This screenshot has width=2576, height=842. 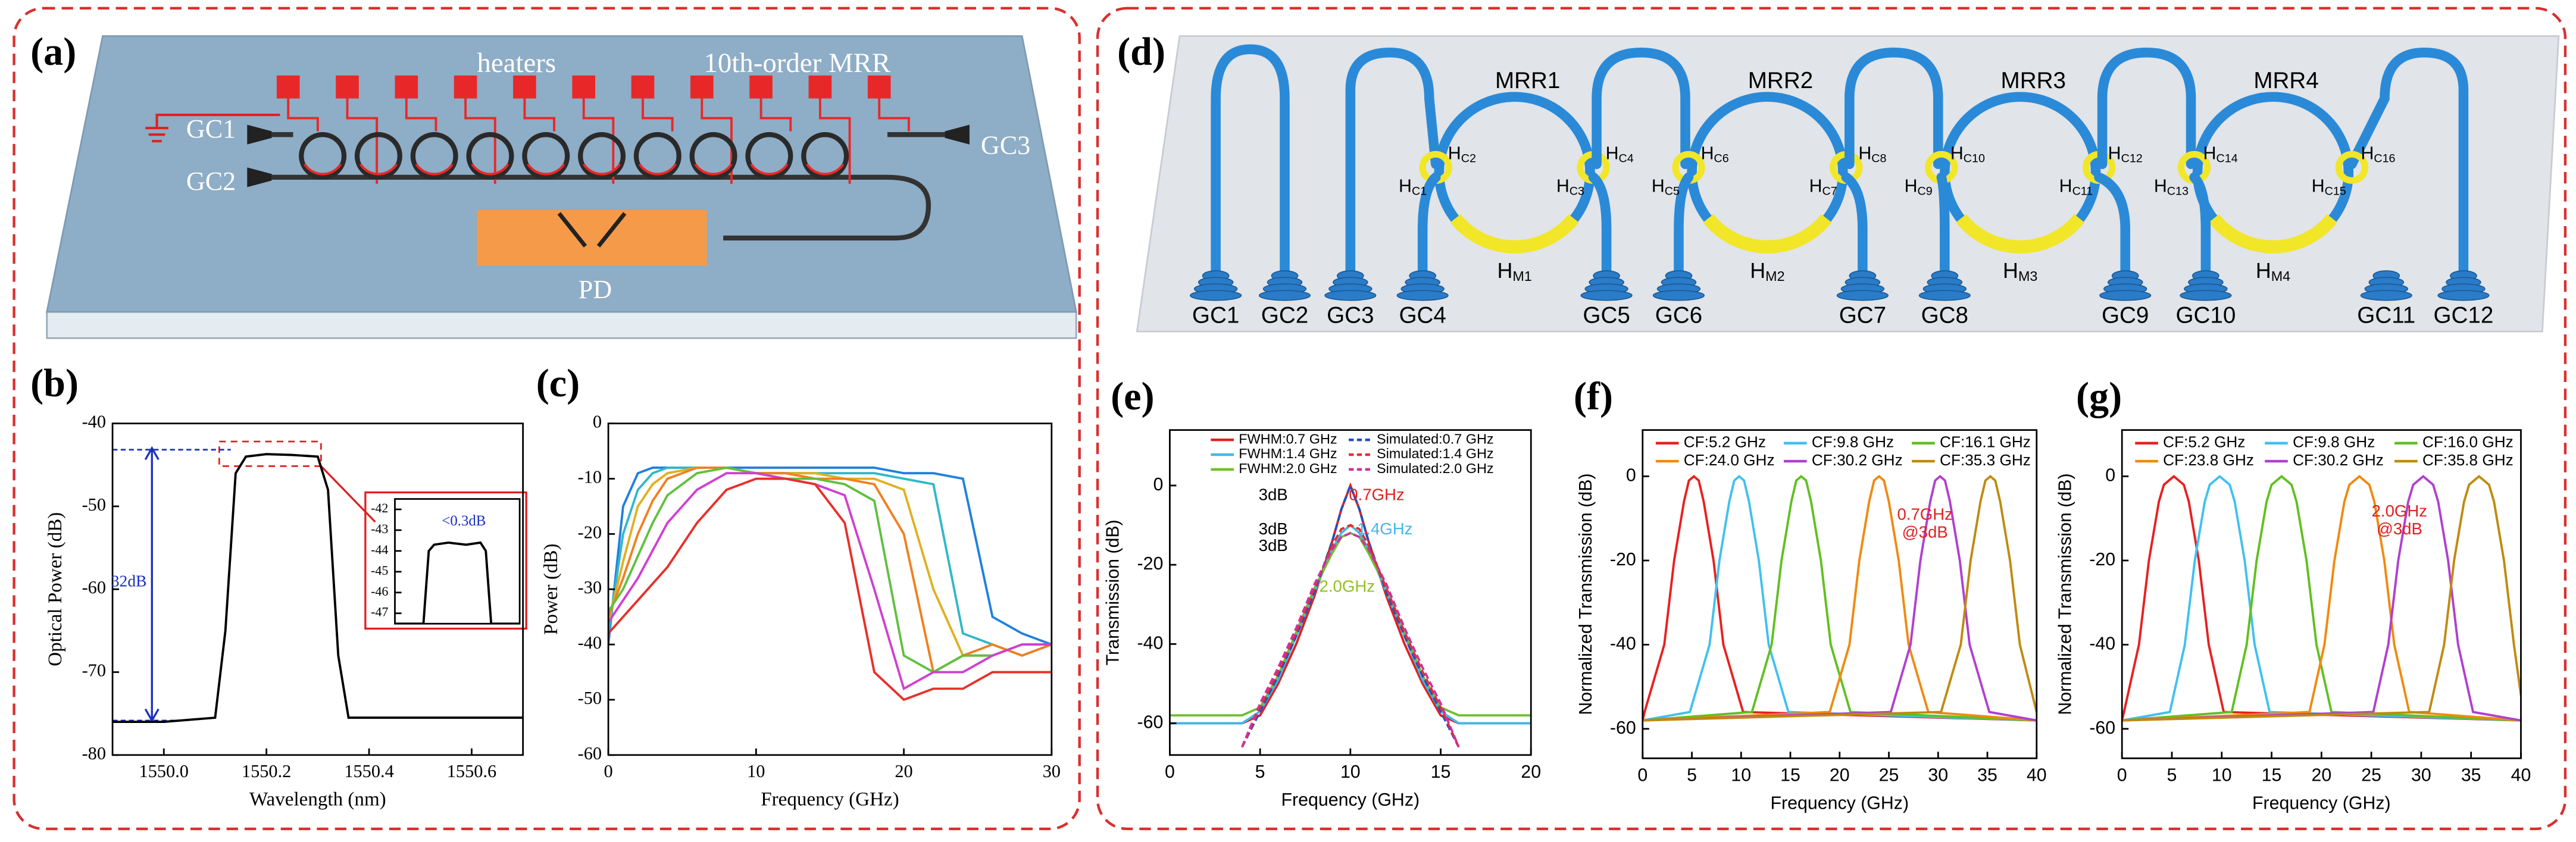 What do you see at coordinates (1857, 460) in the screenshot?
I see `legend-label: CF:30.2 GHz` at bounding box center [1857, 460].